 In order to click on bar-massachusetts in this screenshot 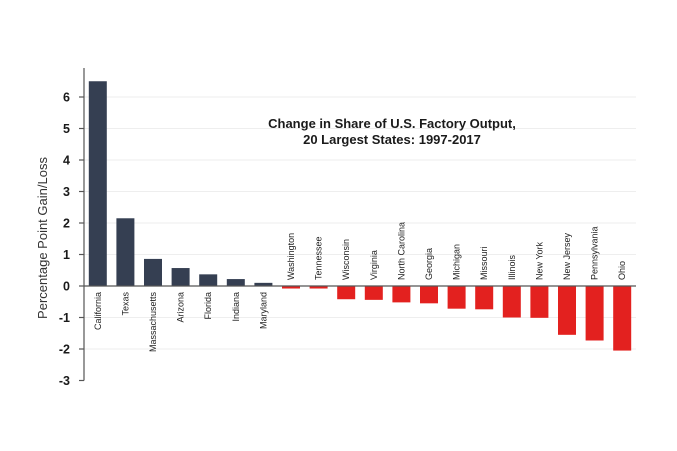, I will do `click(153, 272)`.